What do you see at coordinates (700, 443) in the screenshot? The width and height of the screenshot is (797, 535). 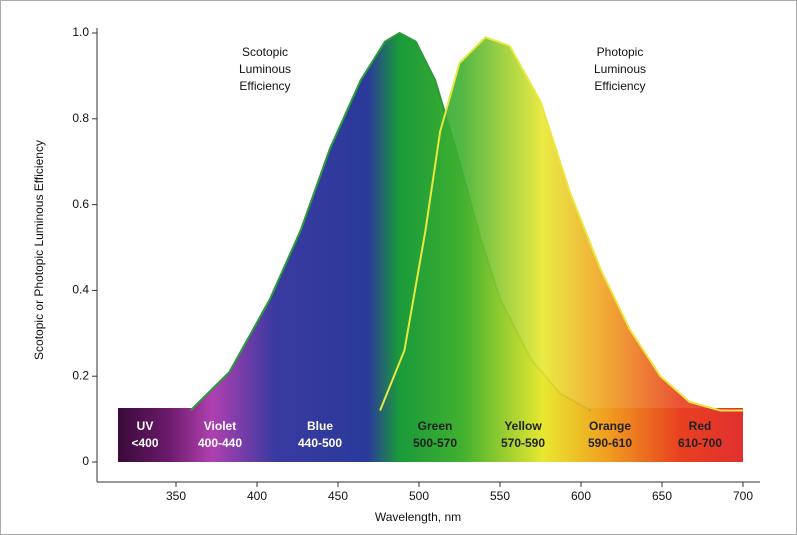 I see `band-range: 610-700` at bounding box center [700, 443].